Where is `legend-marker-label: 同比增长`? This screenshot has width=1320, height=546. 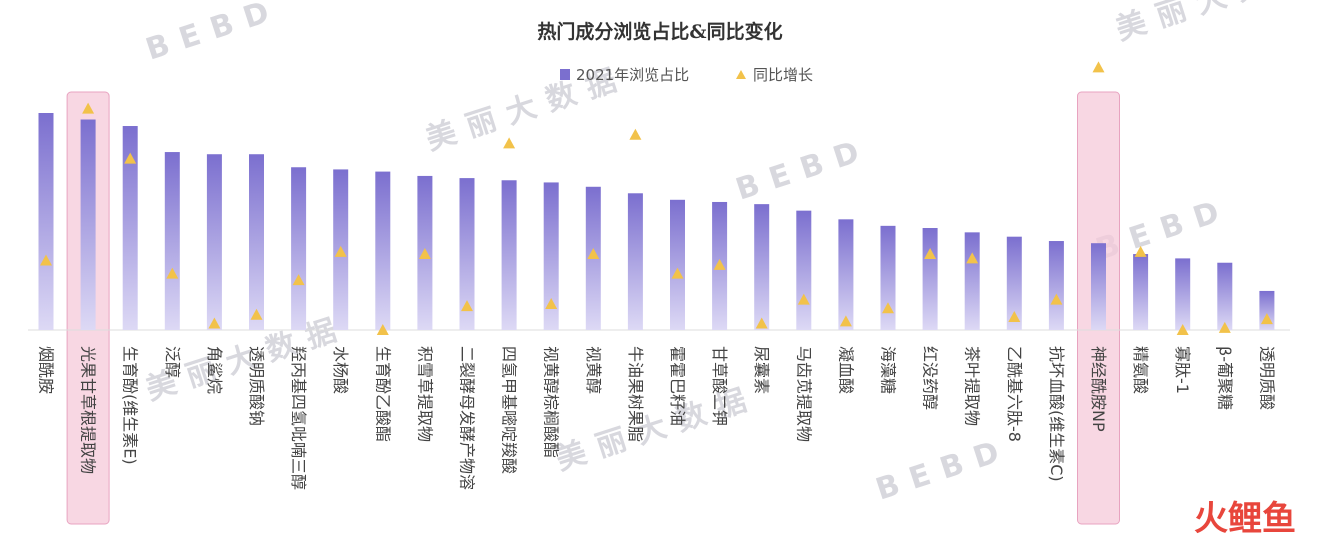 legend-marker-label: 同比增长 is located at coordinates (783, 75).